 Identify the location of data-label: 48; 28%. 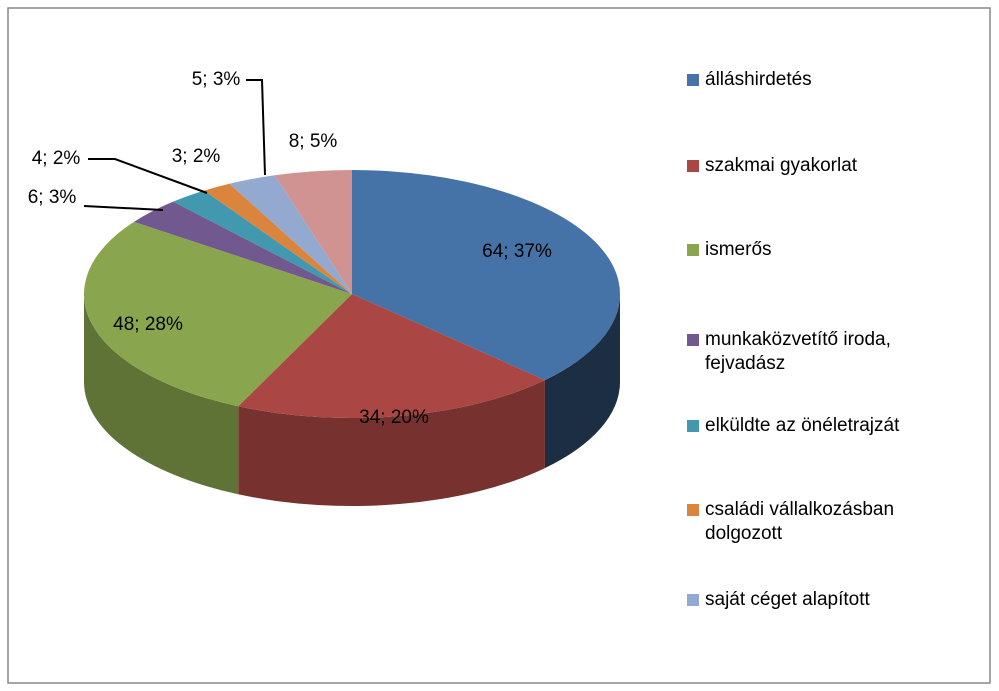
(148, 324).